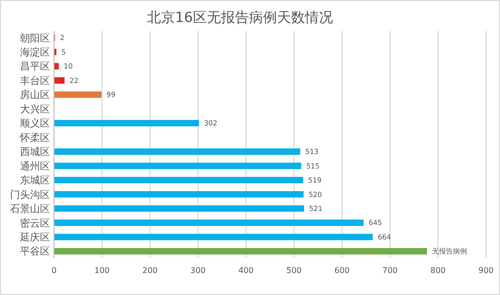 The image size is (500, 295). Describe the element at coordinates (34, 138) in the screenshot. I see `y-tick-label: 怀柔区` at that location.